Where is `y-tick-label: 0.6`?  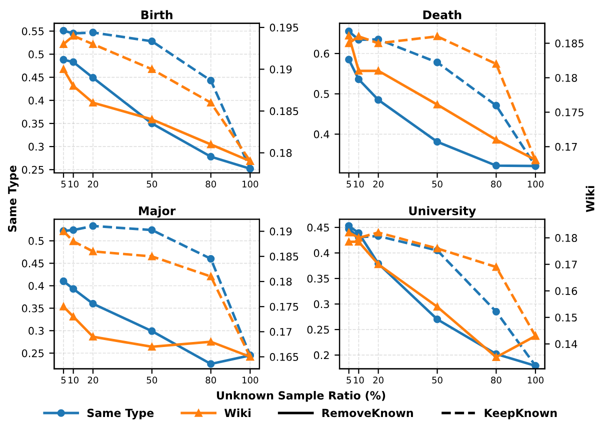
y-tick-label: 0.6 is located at coordinates (322, 54).